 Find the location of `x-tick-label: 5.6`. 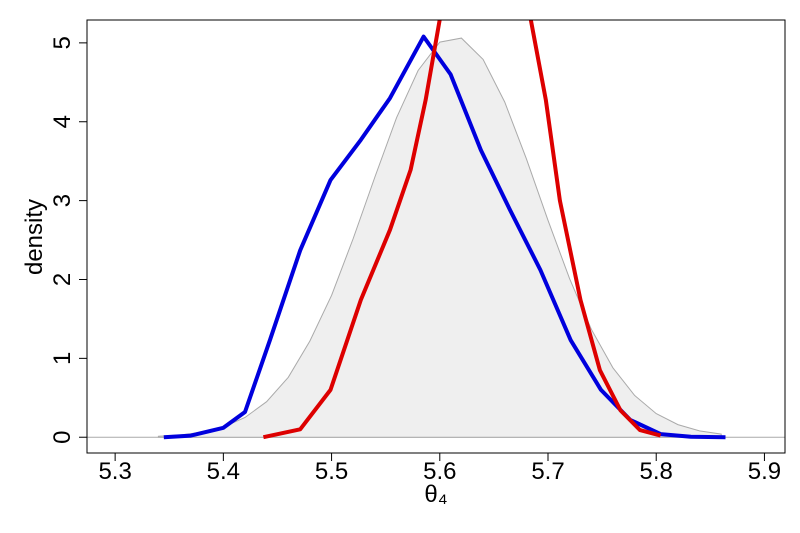

x-tick-label: 5.6 is located at coordinates (439, 471).